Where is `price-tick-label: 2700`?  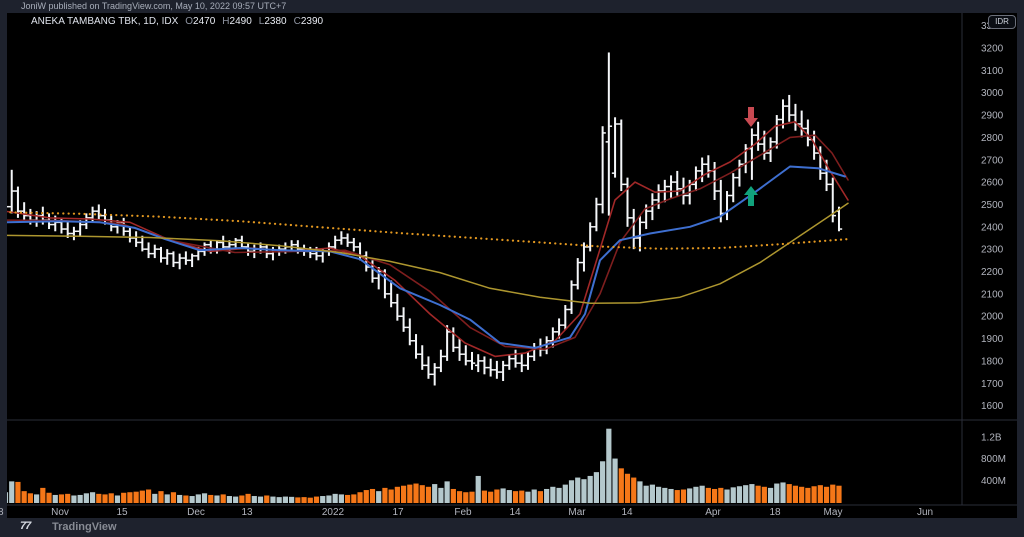 price-tick-label: 2700 is located at coordinates (992, 160).